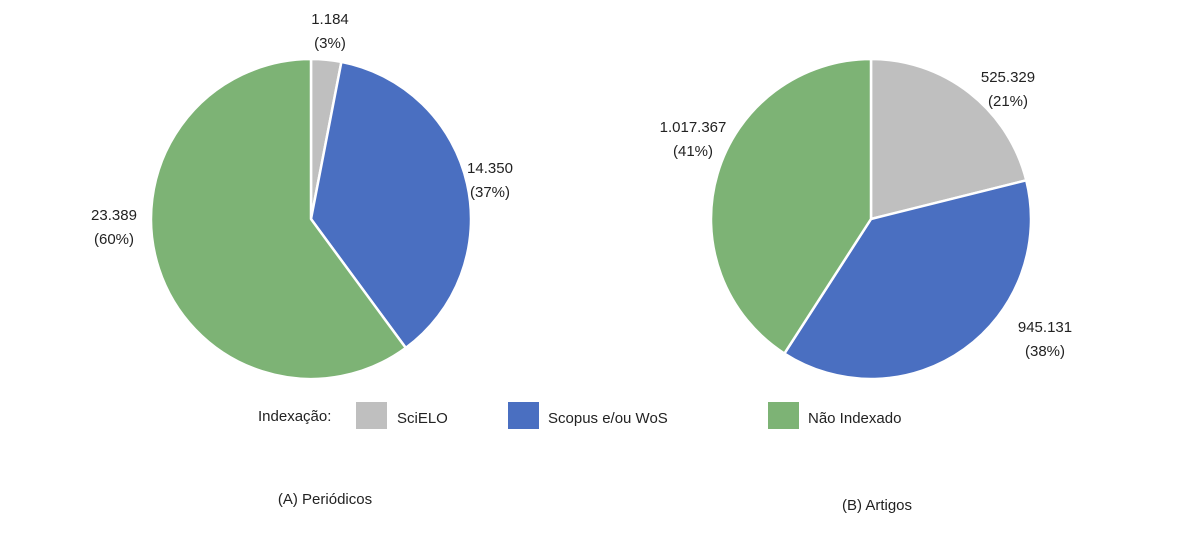 Image resolution: width=1178 pixels, height=543 pixels. Describe the element at coordinates (1008, 101) in the screenshot. I see `data-label-pct-artigos-scielo: (21%)` at that location.